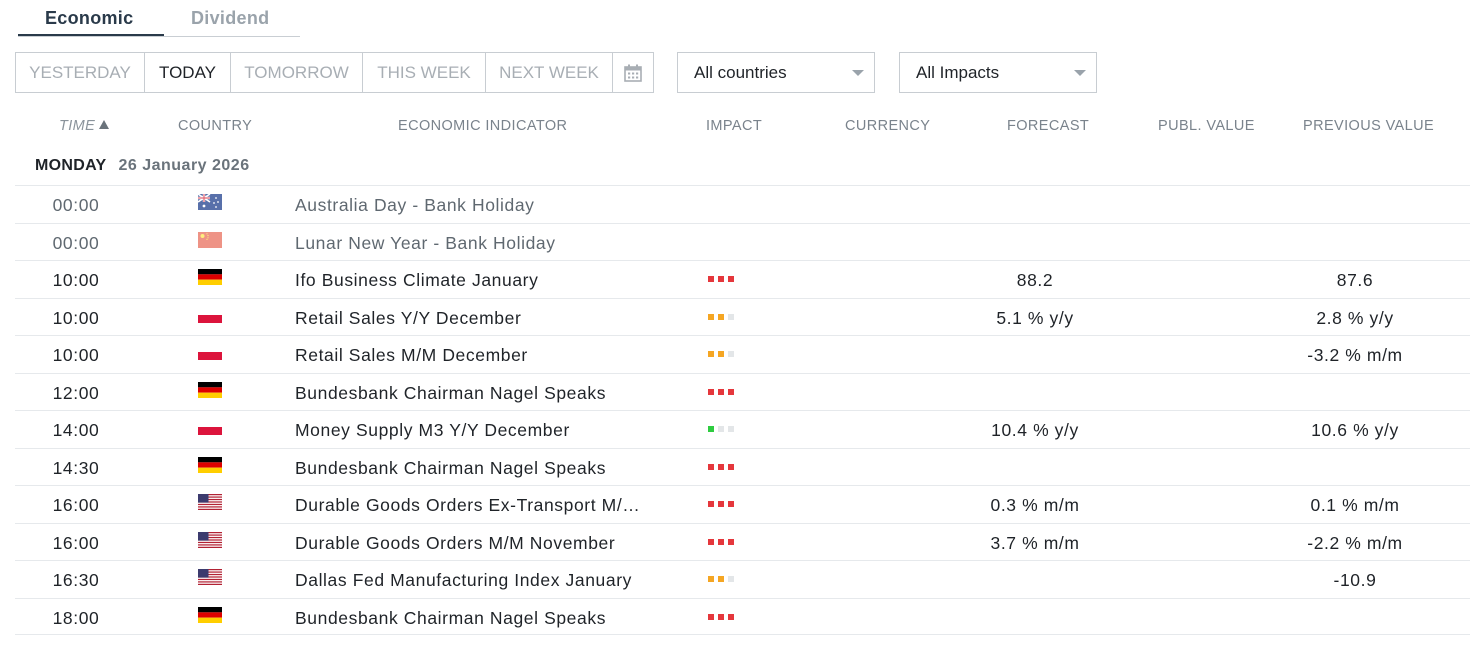 The image size is (1471, 648). Describe the element at coordinates (76, 505) in the screenshot. I see `event-time: 16:00` at that location.